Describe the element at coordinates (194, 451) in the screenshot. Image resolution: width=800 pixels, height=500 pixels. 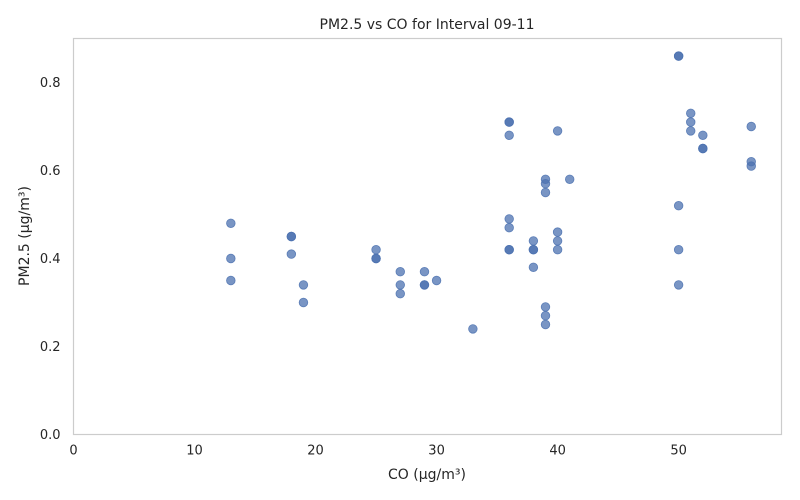
I see `x-tick-label: 10` at that location.